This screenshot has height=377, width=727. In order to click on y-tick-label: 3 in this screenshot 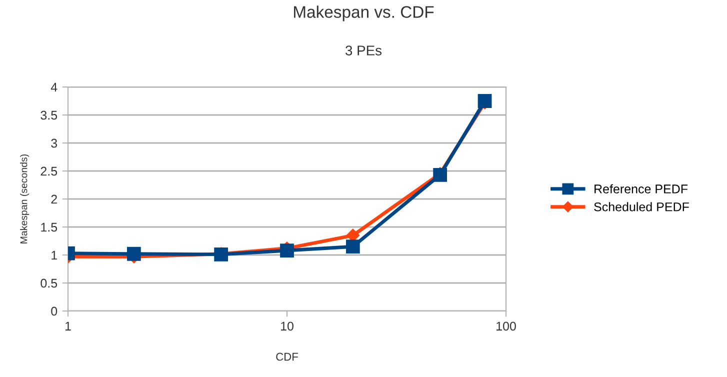, I will do `click(54, 143)`.